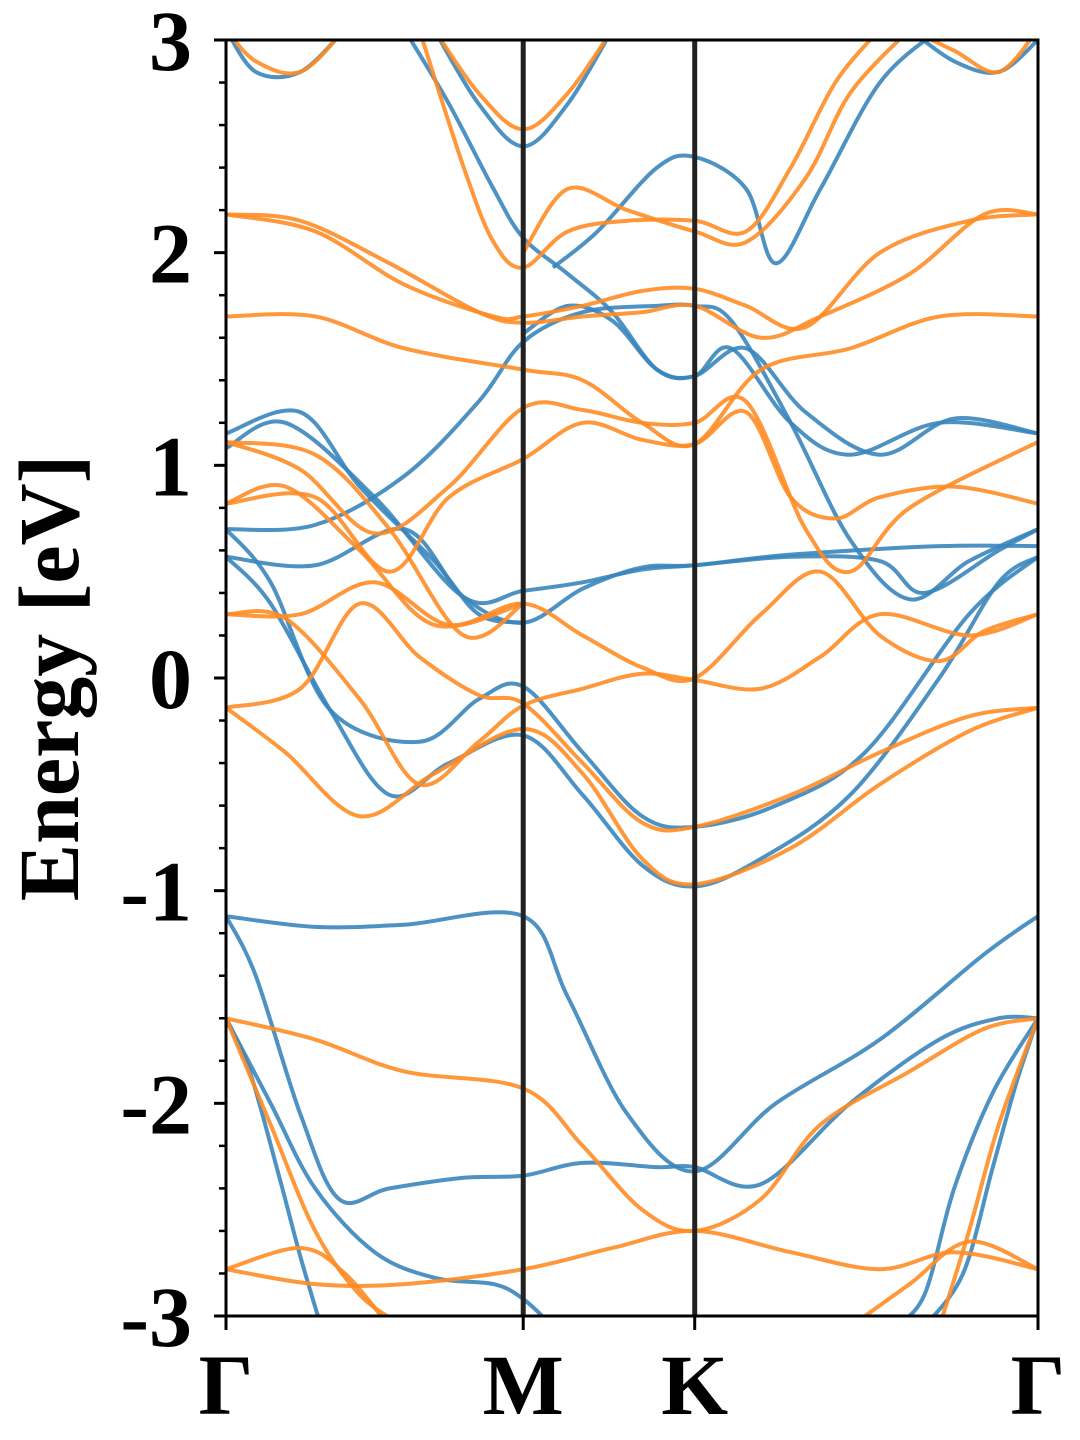 The width and height of the screenshot is (1080, 1440). I want to click on x-tick-label: K, so click(694, 1385).